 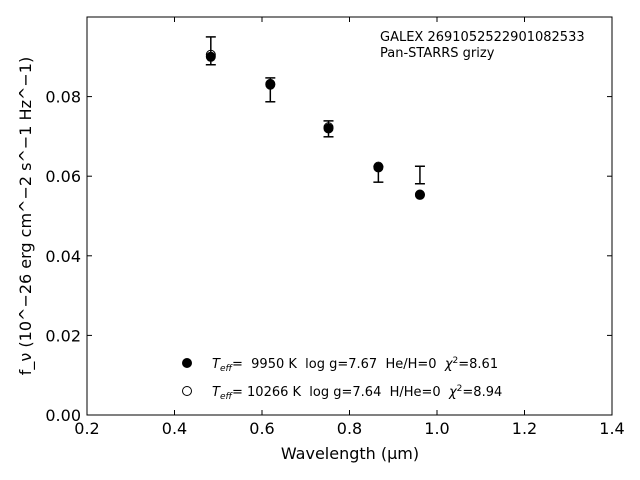 I want to click on x-tick-label: 1.2, so click(x=524, y=428).